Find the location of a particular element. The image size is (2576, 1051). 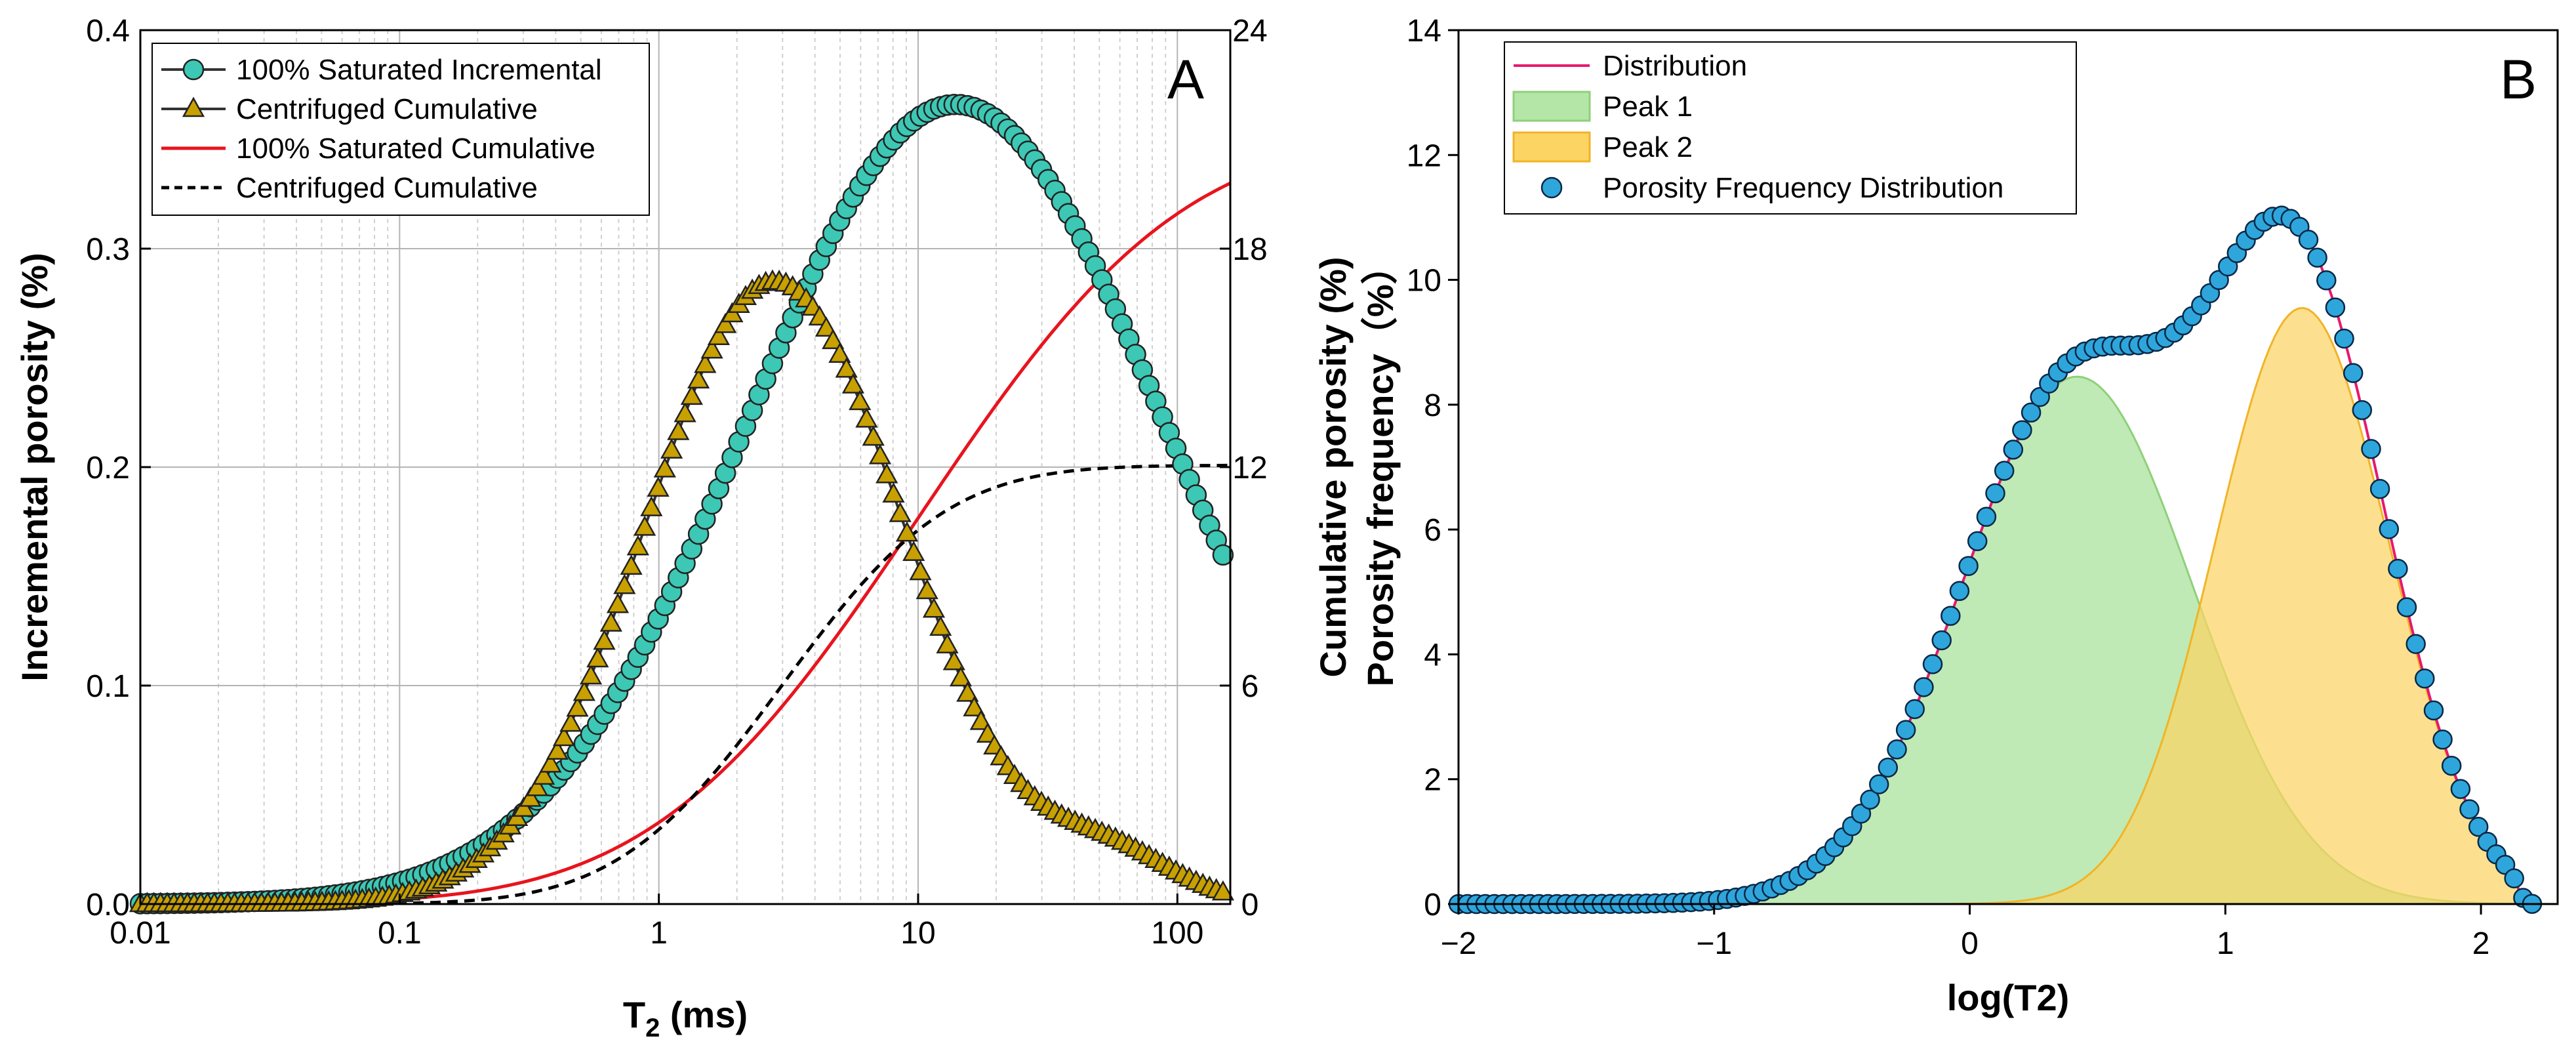

chart-a-x-tick-label: 1 is located at coordinates (659, 933).